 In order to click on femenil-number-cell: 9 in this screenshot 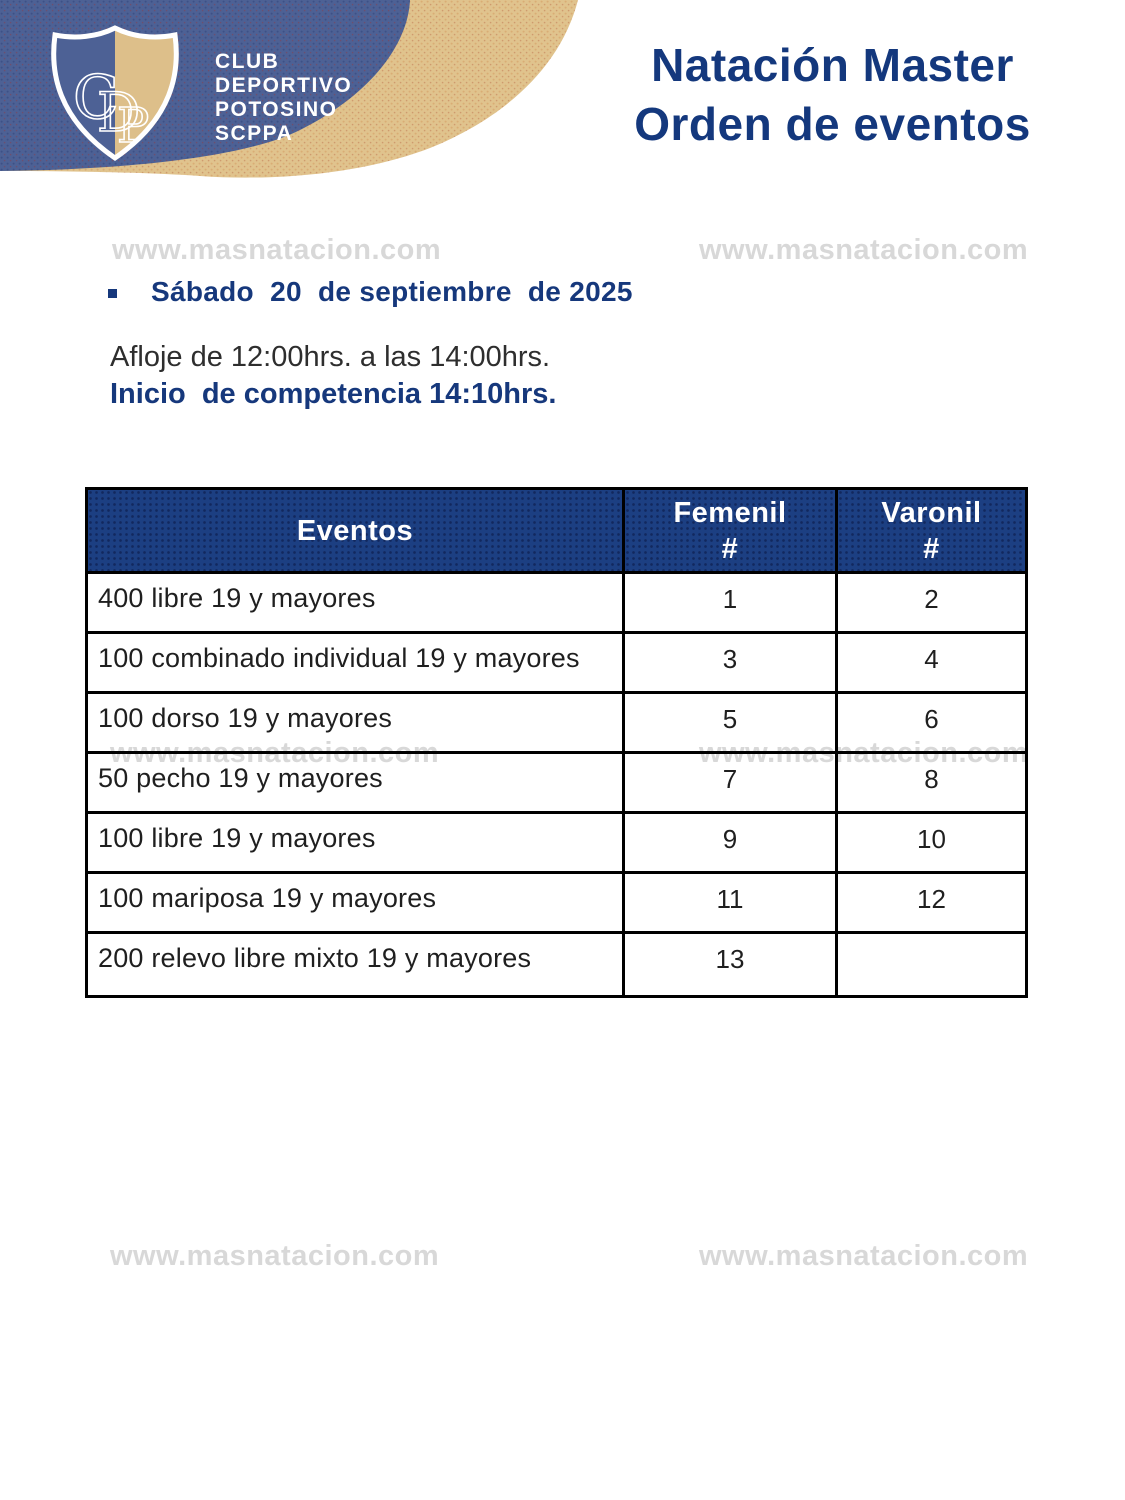, I will do `click(730, 842)`.